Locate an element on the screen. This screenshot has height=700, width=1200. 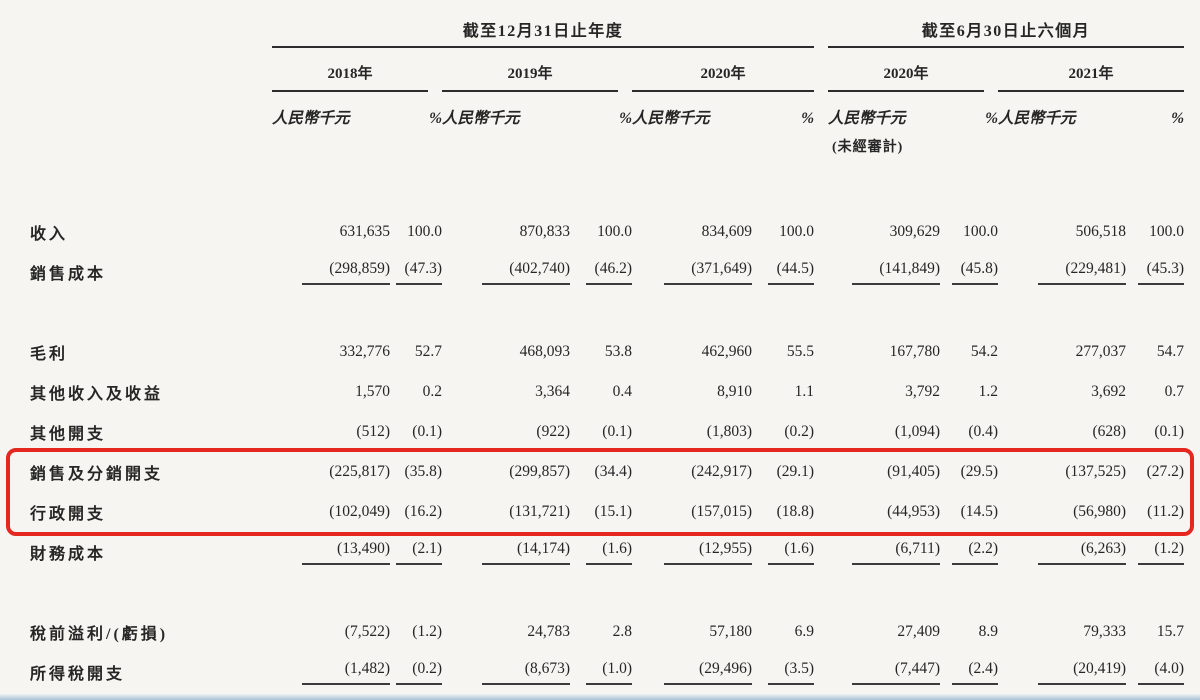
cell-percent: (45.8) is located at coordinates (969, 272).